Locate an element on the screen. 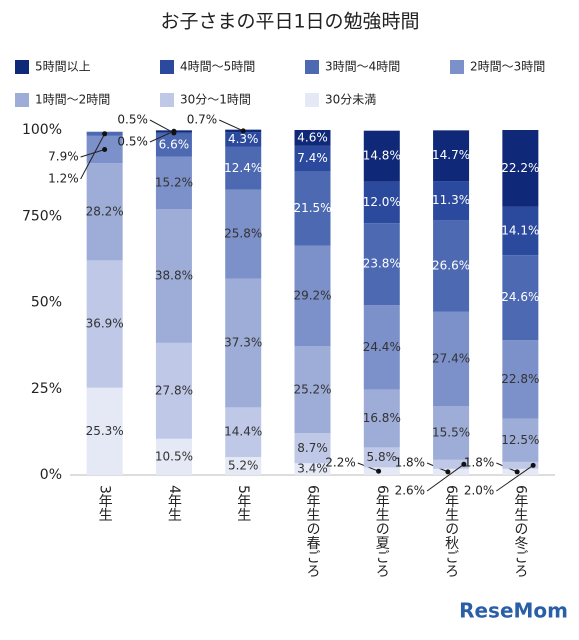  legend-label: 1時間〜2時間 is located at coordinates (72, 100).